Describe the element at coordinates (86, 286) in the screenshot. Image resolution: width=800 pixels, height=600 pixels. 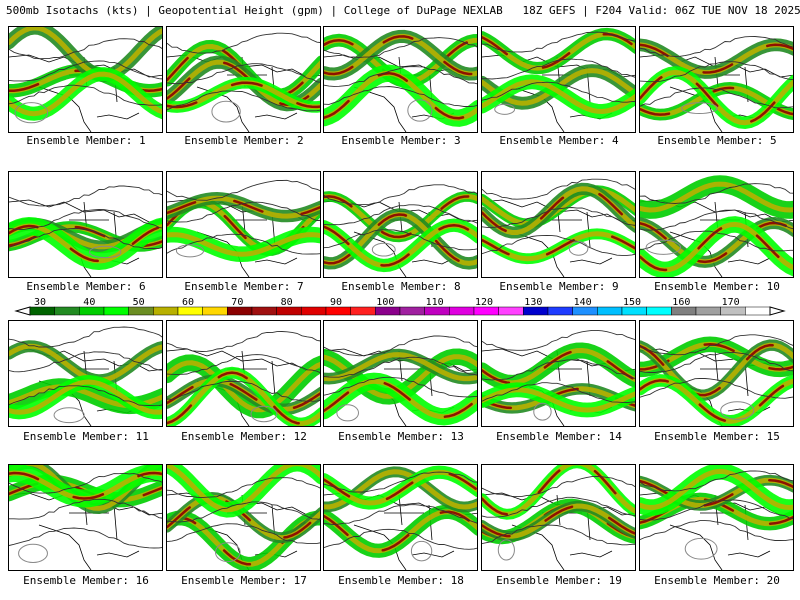
I see `ensemble-member-label: Ensemble Member: 6` at that location.